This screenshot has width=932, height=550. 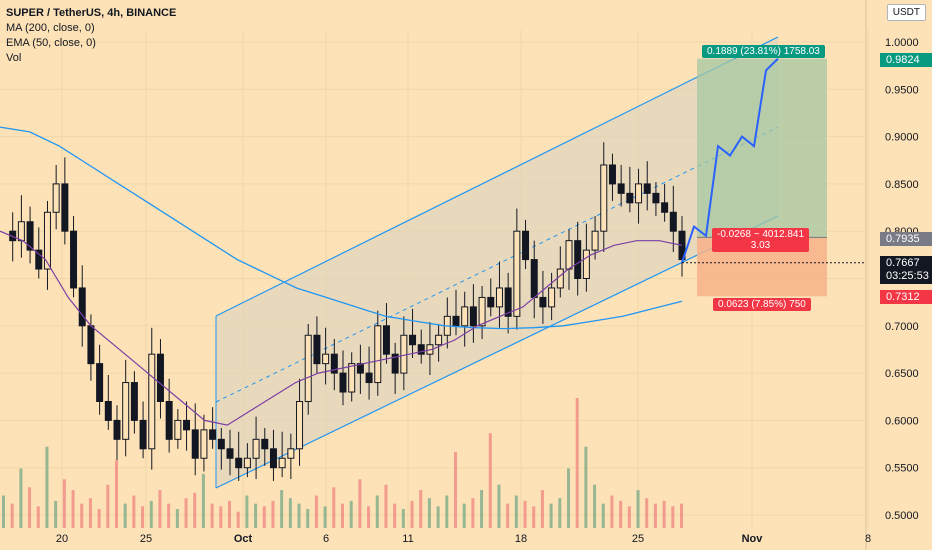 I want to click on y-tick-label: 0.6000, so click(x=902, y=421).